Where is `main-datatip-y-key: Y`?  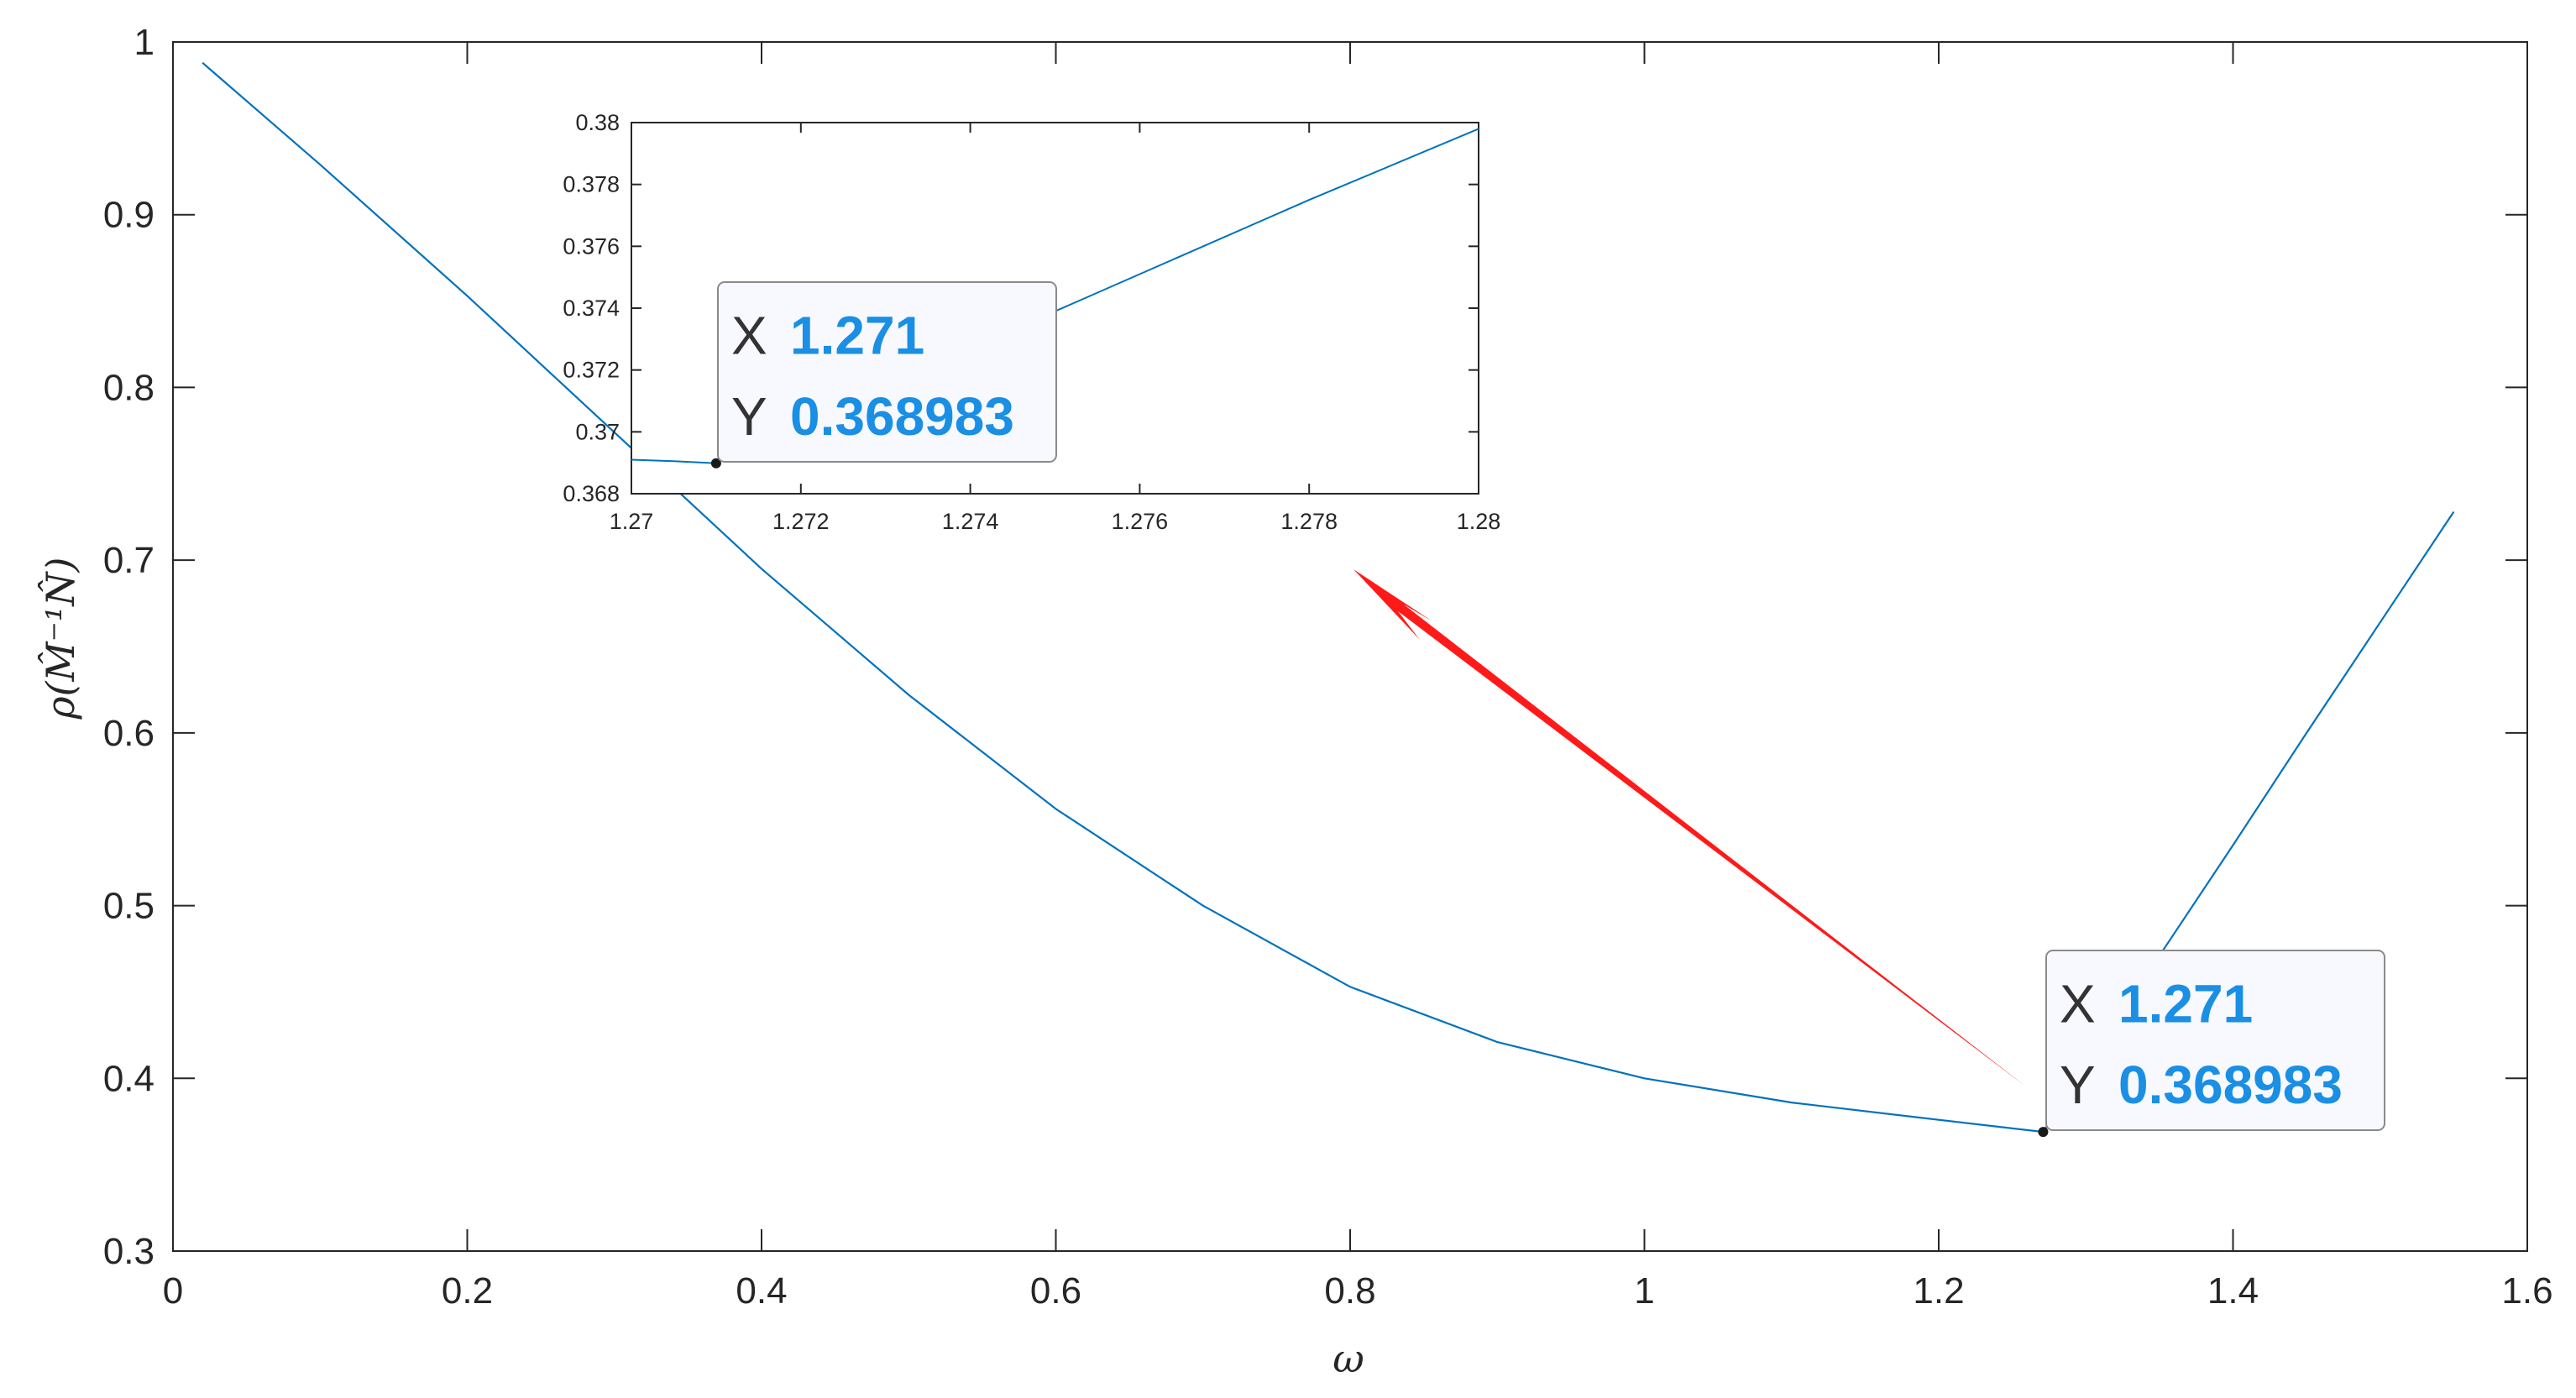
main-datatip-y-key: Y is located at coordinates (2078, 1085).